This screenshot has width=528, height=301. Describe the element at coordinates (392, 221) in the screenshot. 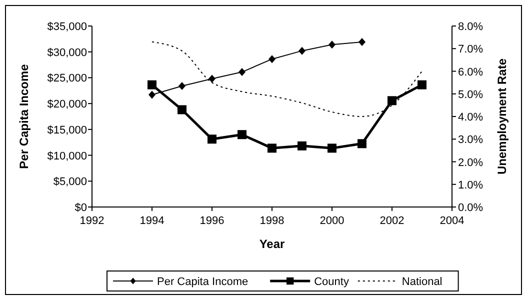

I see `x-tick-label: 2002` at that location.